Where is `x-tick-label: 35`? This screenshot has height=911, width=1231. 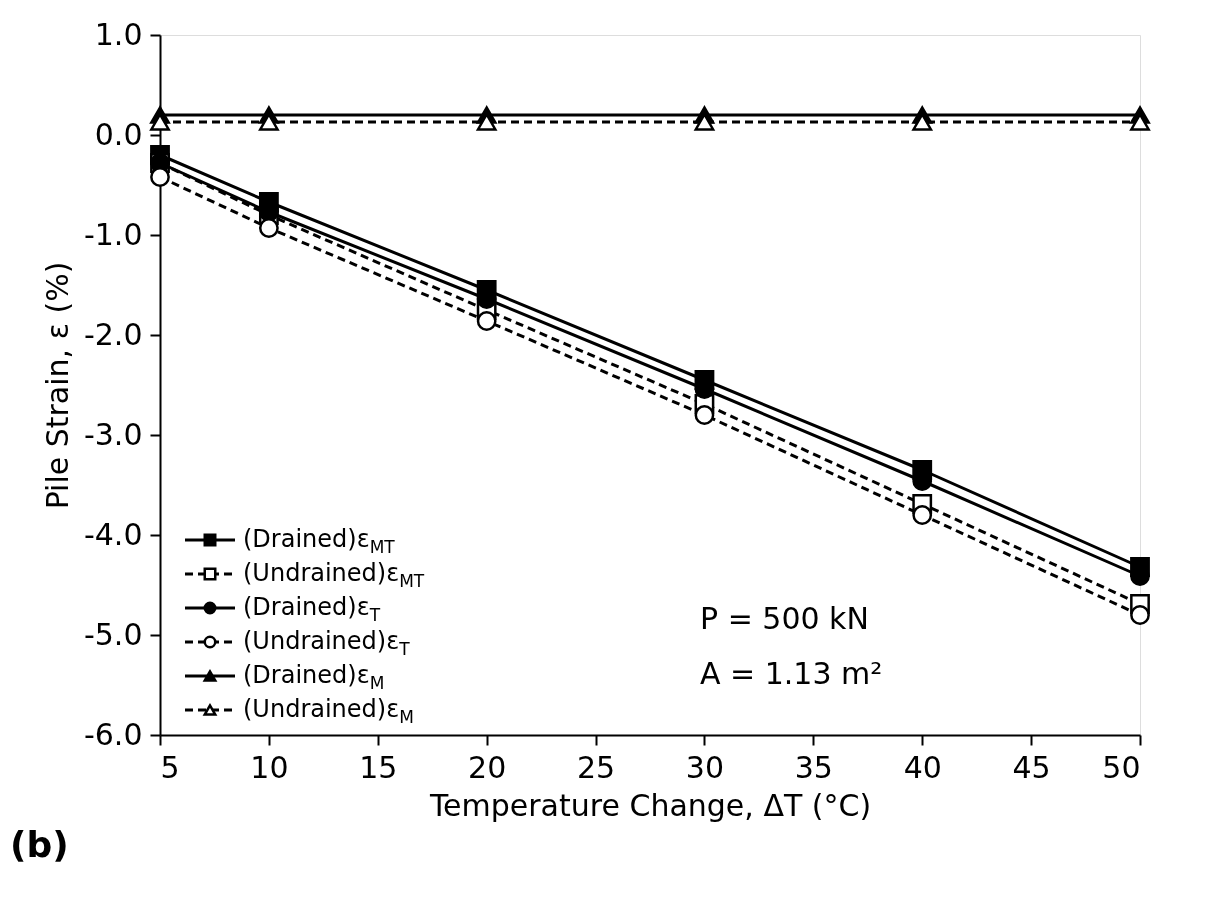 x-tick-label: 35 is located at coordinates (813, 767).